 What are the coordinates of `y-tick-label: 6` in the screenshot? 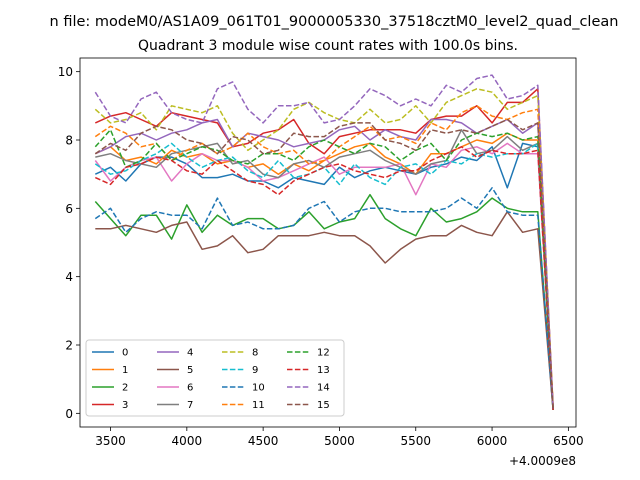 It's located at (69, 209).